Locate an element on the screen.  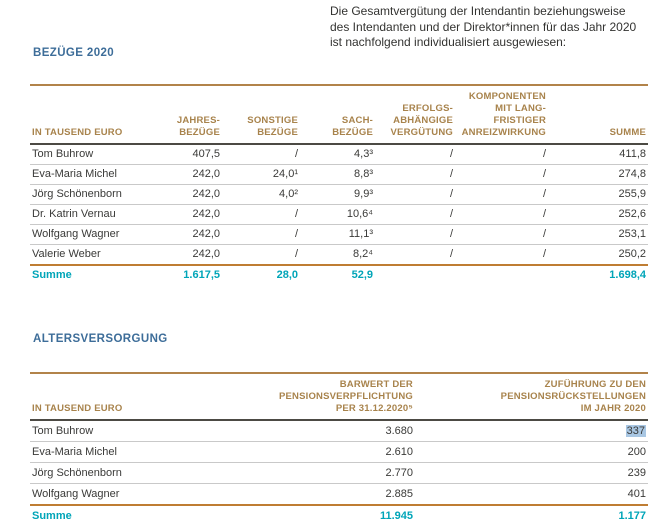
table-row: Wolfgang Wagner 2.885 401 is located at coordinates (339, 494).